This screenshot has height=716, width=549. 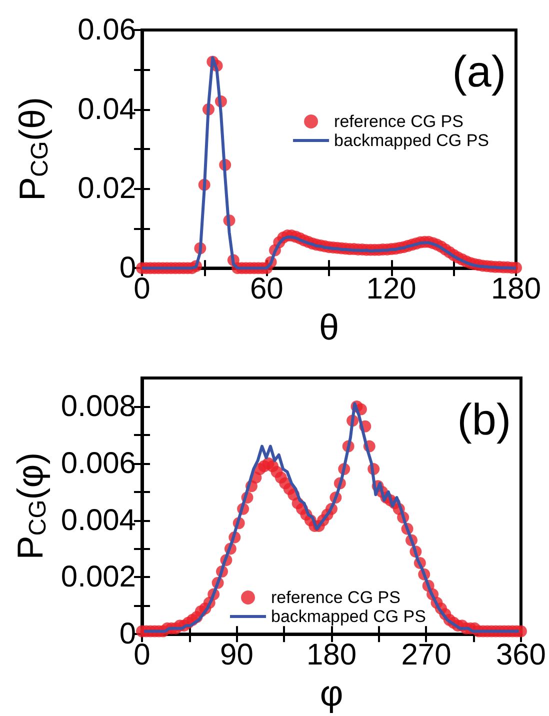 I want to click on x-tick-label: 270, so click(x=426, y=655).